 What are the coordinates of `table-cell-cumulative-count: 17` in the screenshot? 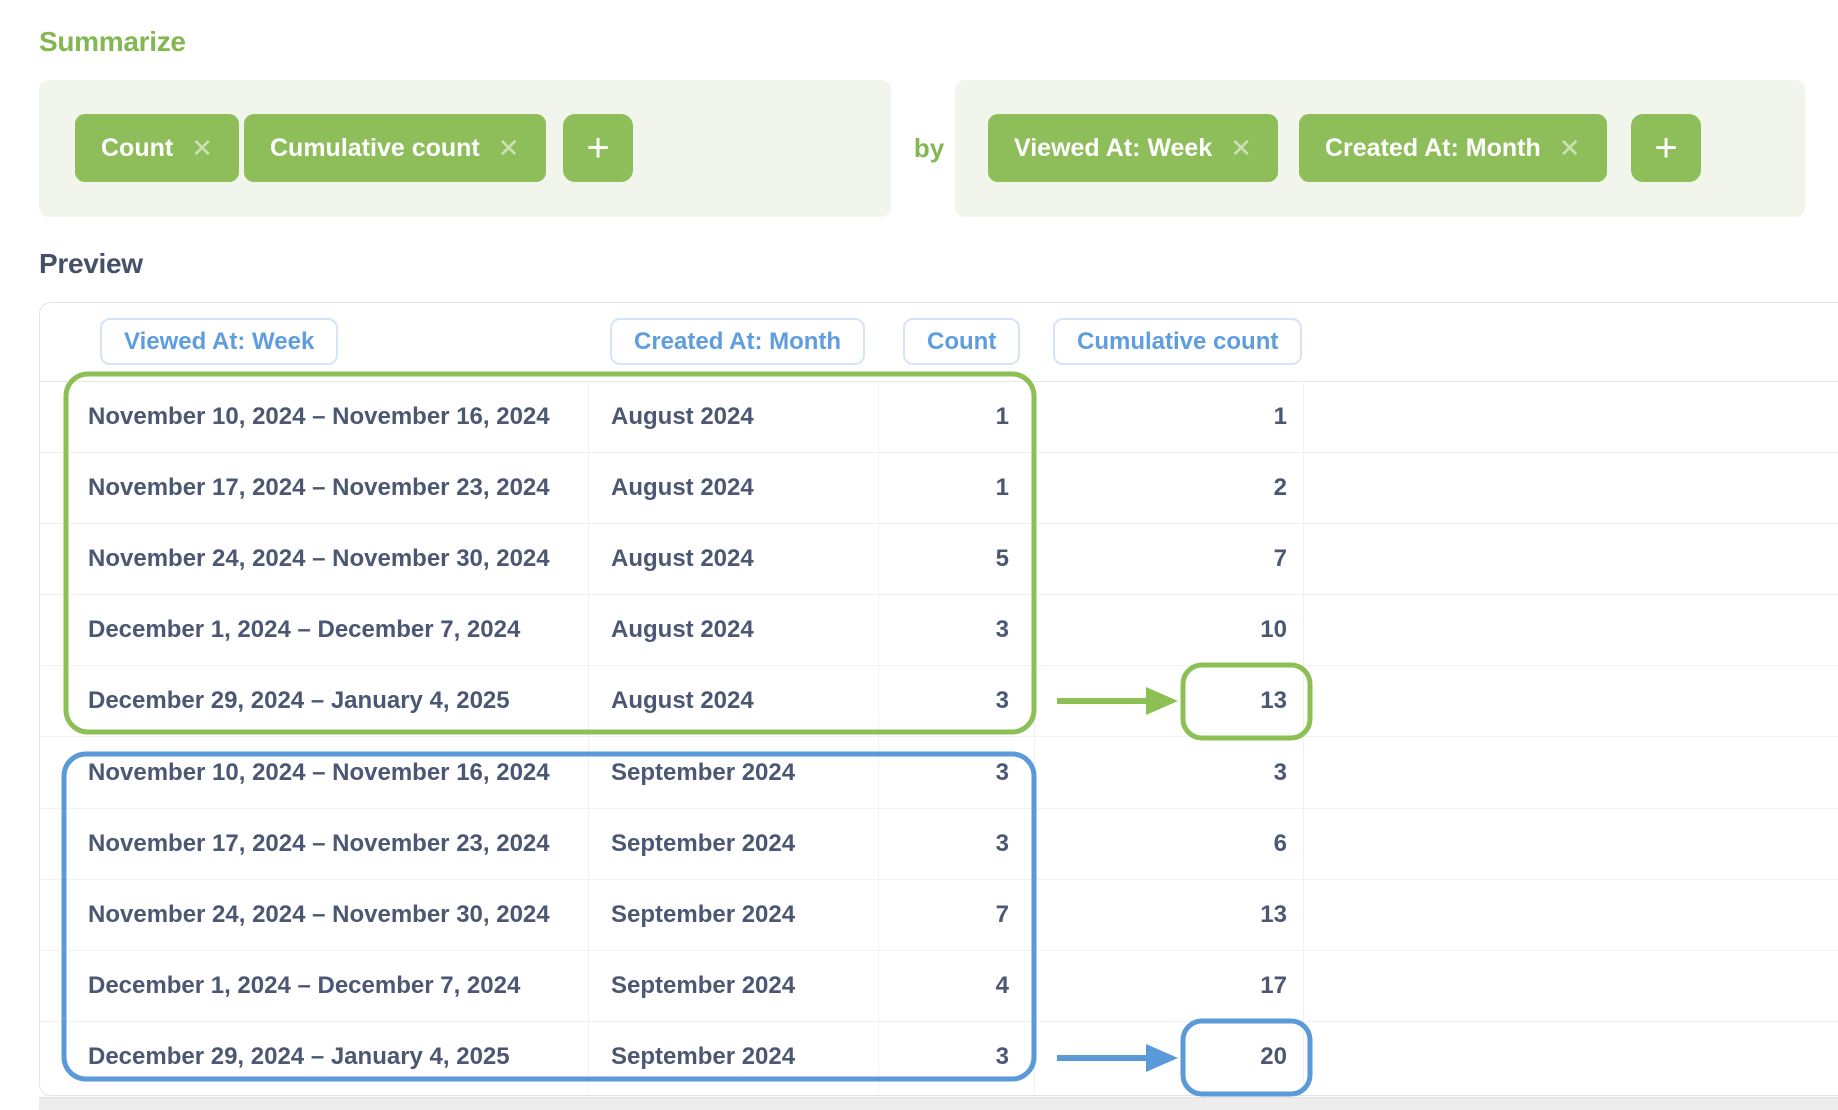 It's located at (1169, 985).